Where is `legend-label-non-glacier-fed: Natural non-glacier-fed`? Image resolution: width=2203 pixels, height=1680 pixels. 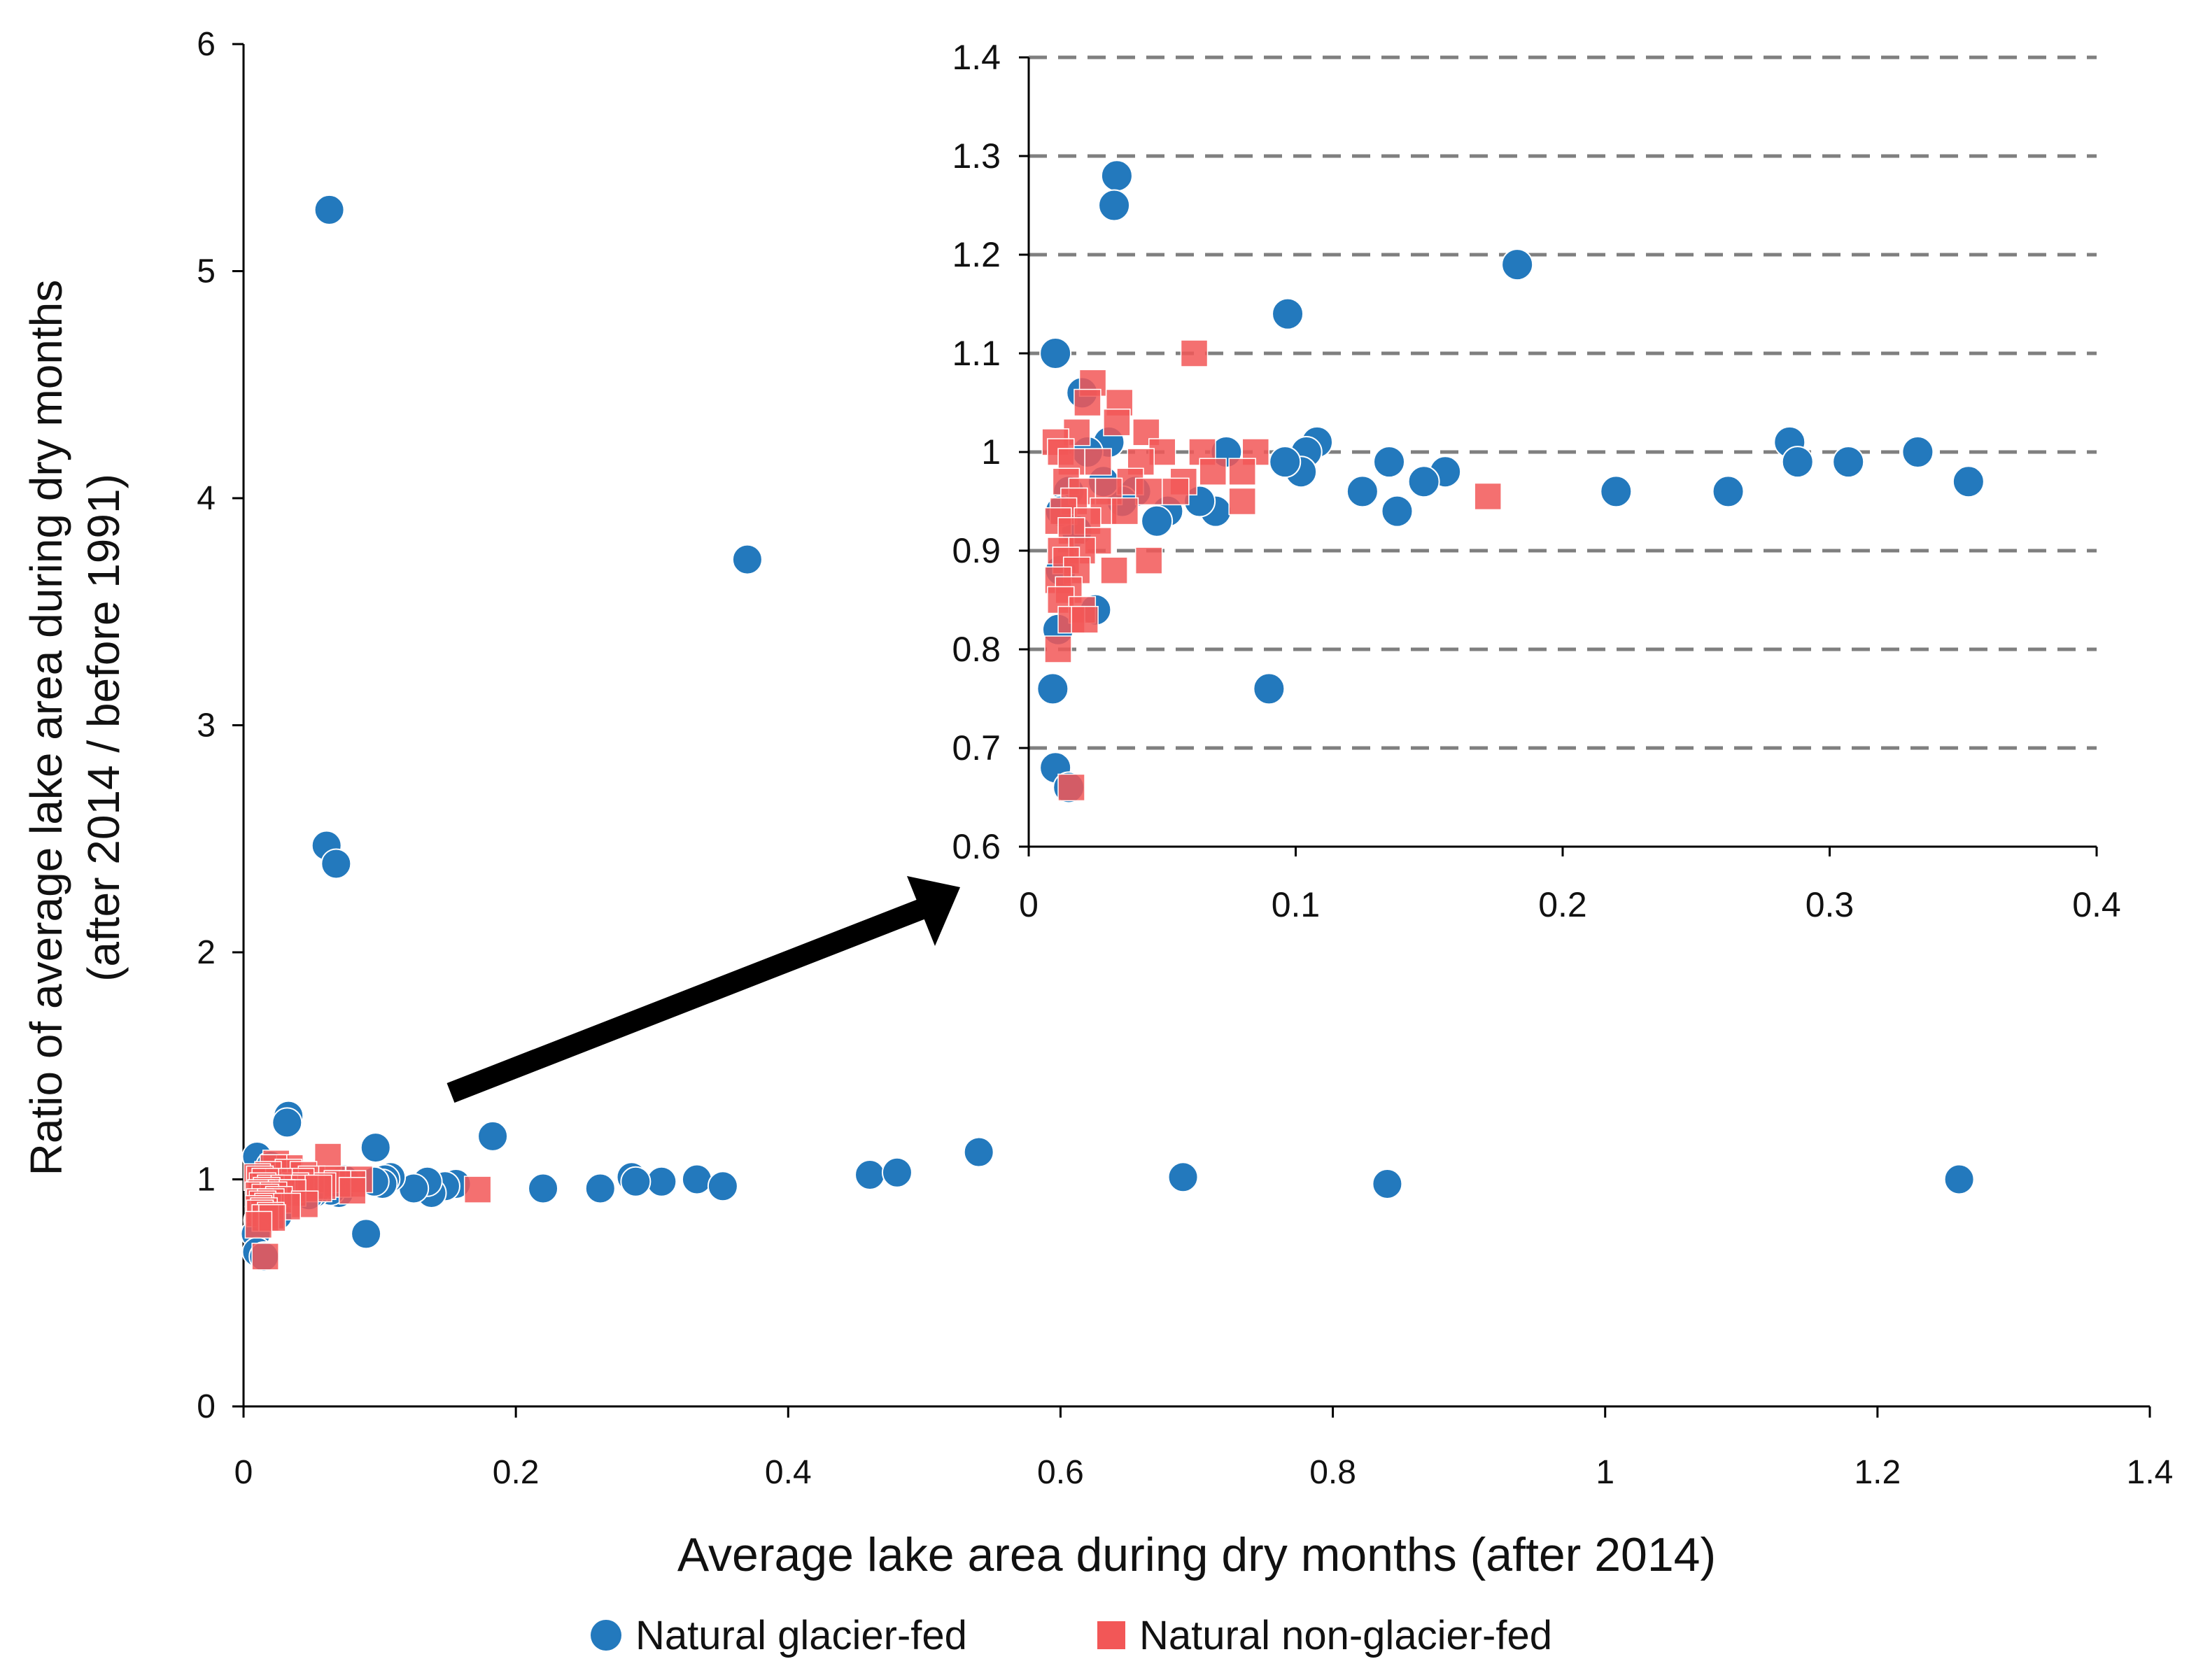
legend-label-non-glacier-fed: Natural non-glacier-fed is located at coordinates (1345, 1635).